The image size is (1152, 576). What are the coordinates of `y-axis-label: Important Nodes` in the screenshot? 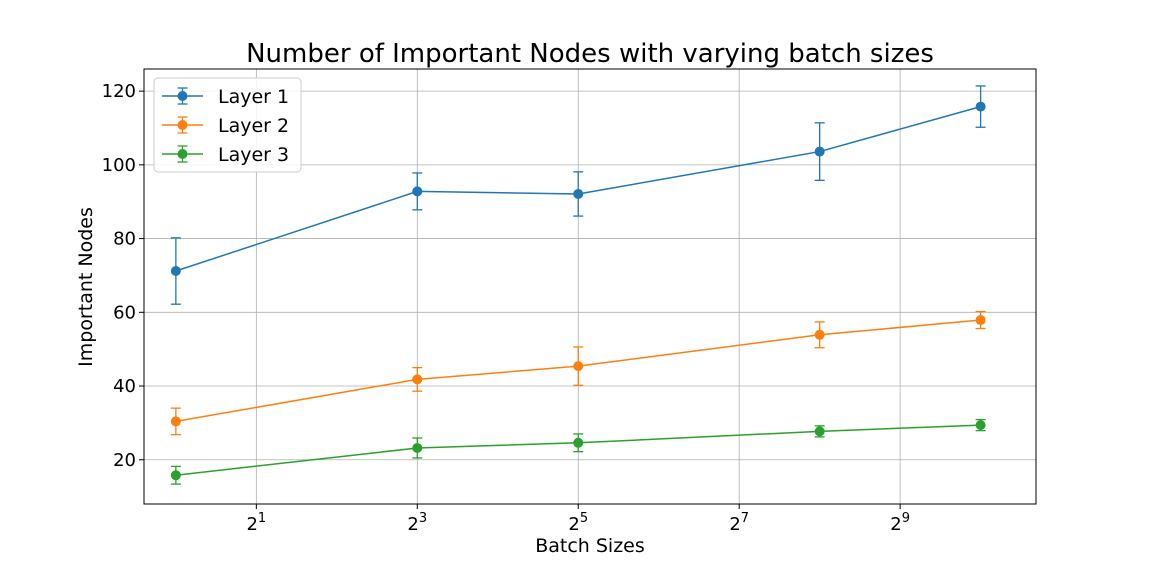 It's located at (86, 287).